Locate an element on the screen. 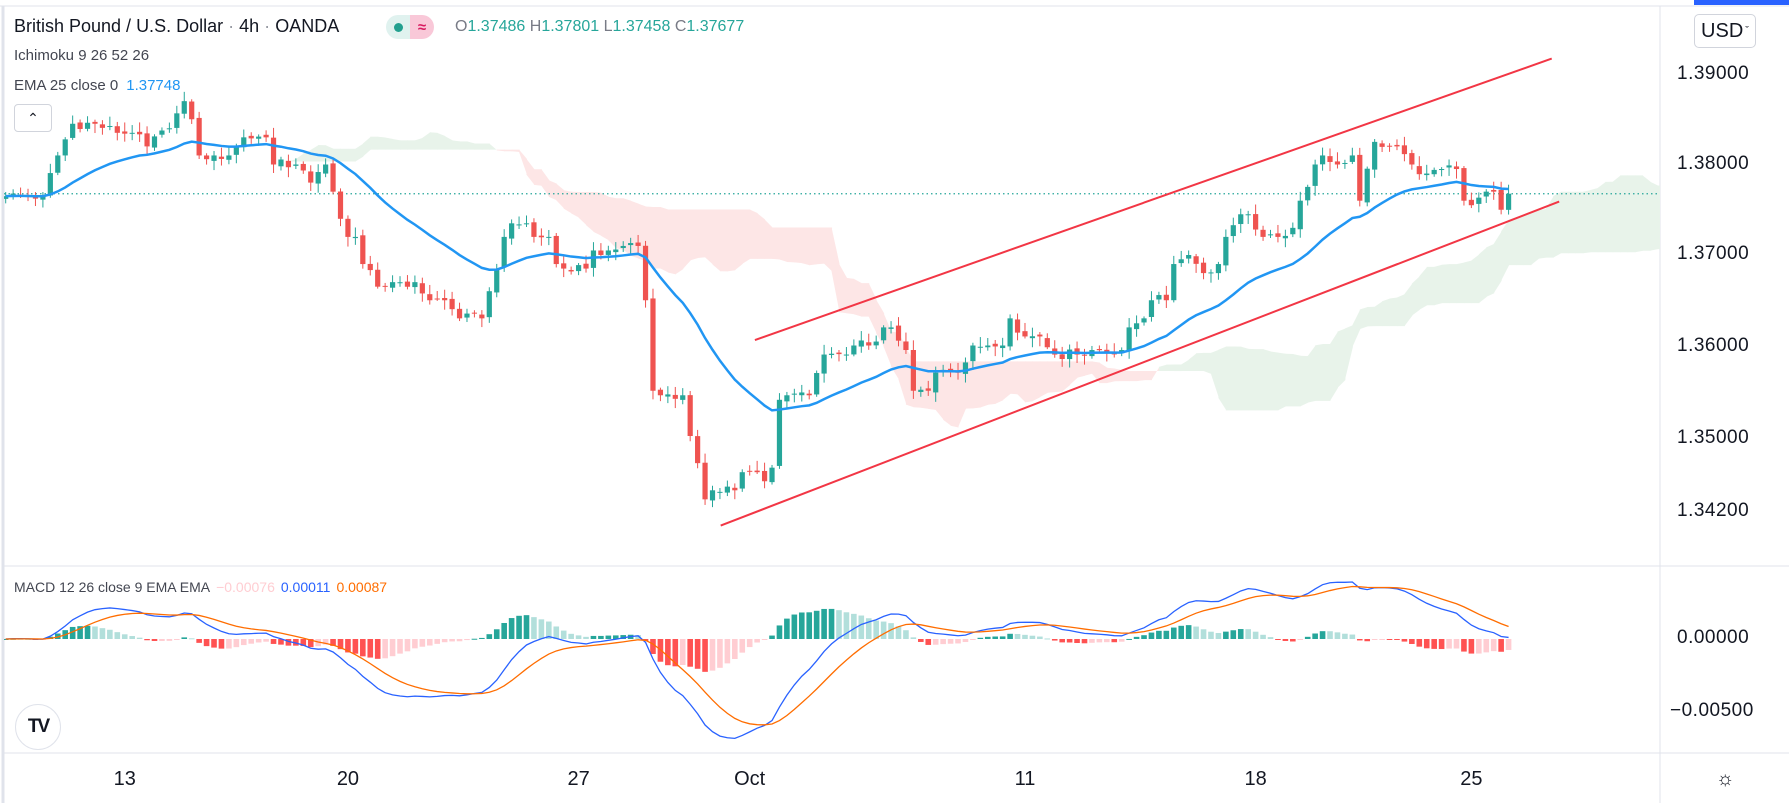 The image size is (1789, 803). top-accent-bar is located at coordinates (1741, 2).